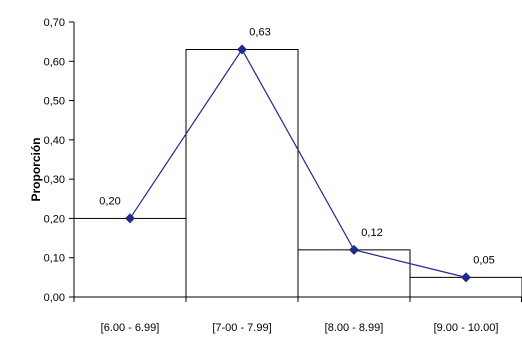 This screenshot has height=361, width=522. I want to click on y-tick-label: 0,30, so click(54, 180).